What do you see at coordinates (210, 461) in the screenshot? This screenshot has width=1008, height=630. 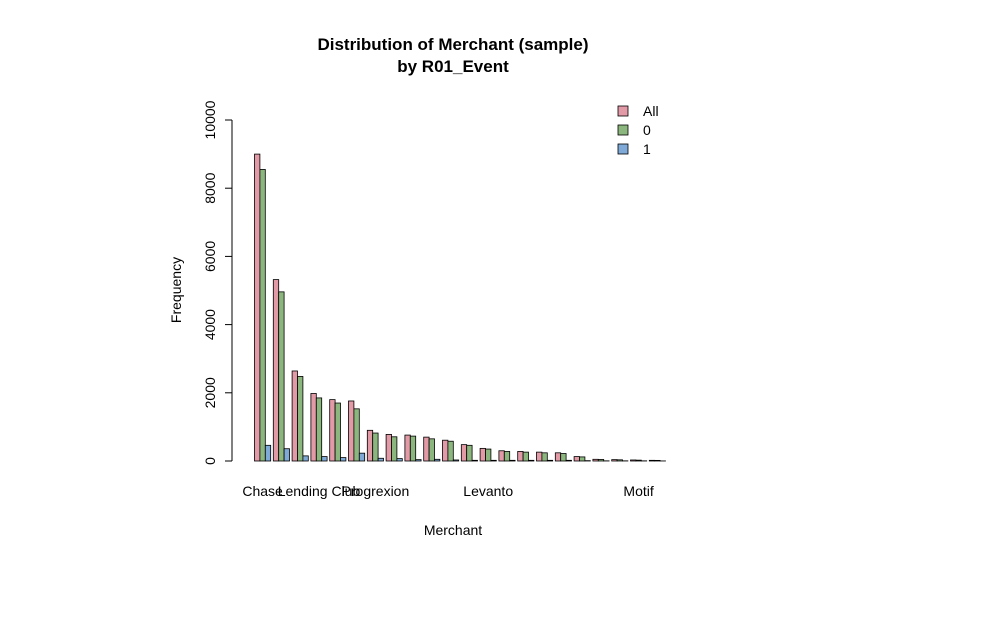 I see `y-tick-label: 0` at bounding box center [210, 461].